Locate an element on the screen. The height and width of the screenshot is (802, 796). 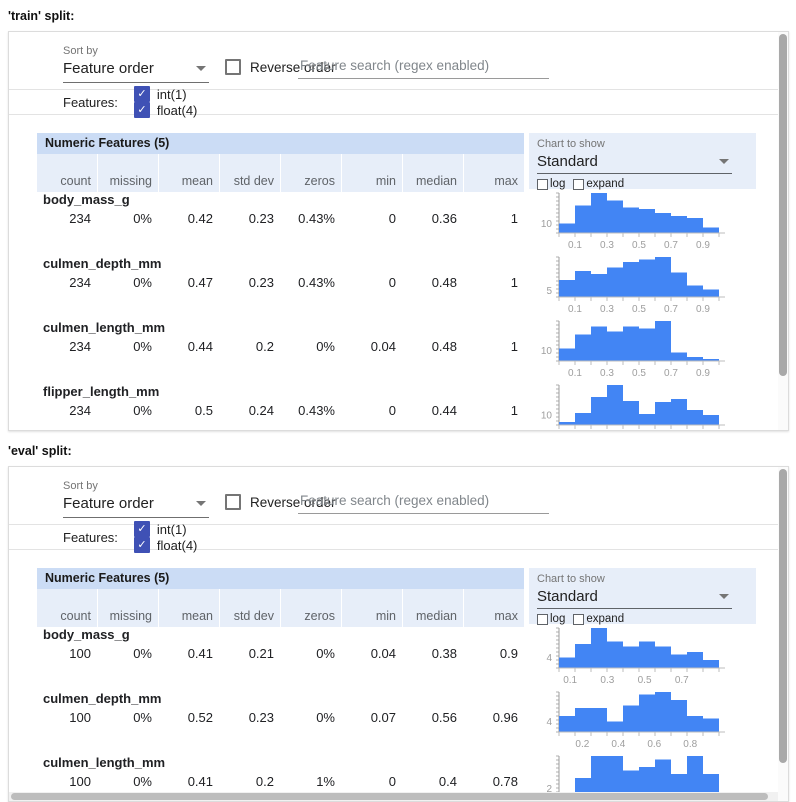
stat-value: 0.04 is located at coordinates (383, 653).